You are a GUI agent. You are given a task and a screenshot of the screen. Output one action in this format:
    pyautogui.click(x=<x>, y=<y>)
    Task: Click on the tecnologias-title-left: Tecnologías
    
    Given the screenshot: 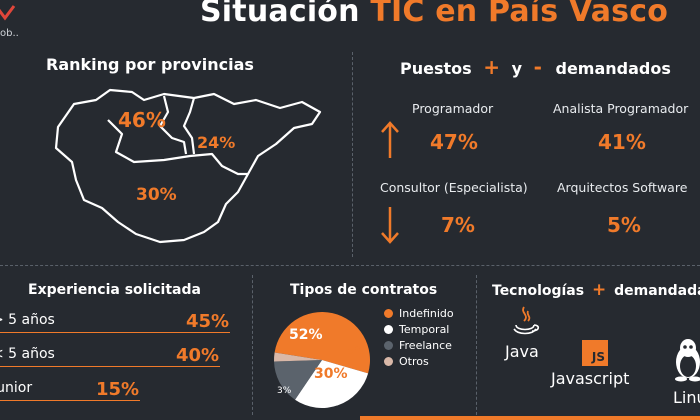 What is the action you would take?
    pyautogui.click(x=538, y=291)
    